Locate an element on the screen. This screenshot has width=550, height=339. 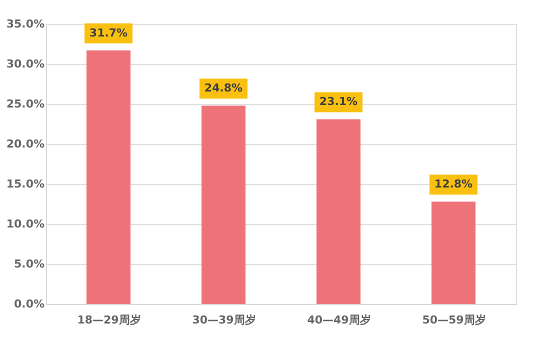
data-label: 24.8% is located at coordinates (223, 88).